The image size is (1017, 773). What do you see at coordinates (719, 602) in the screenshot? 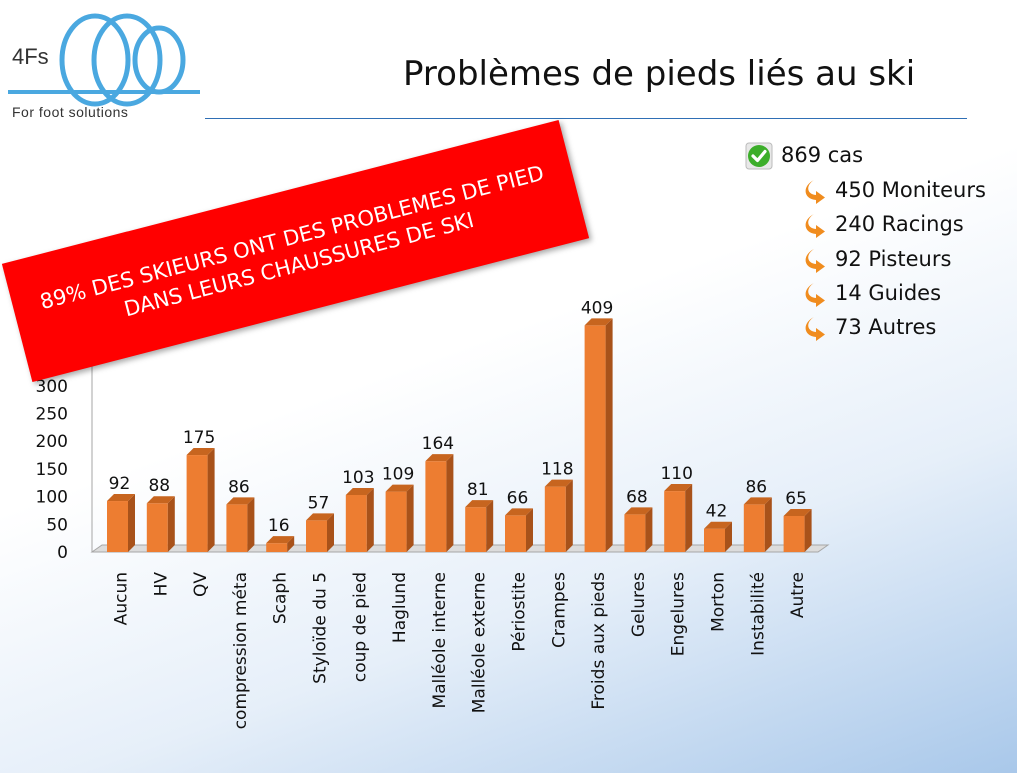
I see `x-tick-label: Morton` at bounding box center [719, 602].